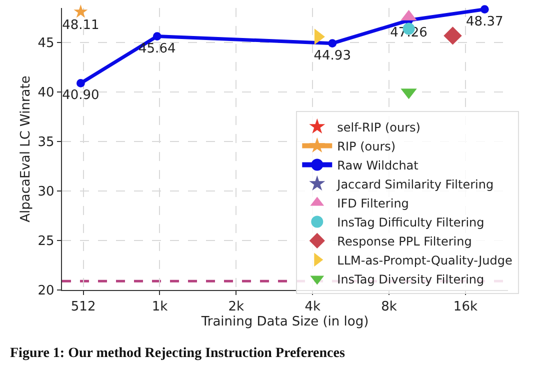  What do you see at coordinates (83, 307) in the screenshot?
I see `x-tick-label: 512` at bounding box center [83, 307].